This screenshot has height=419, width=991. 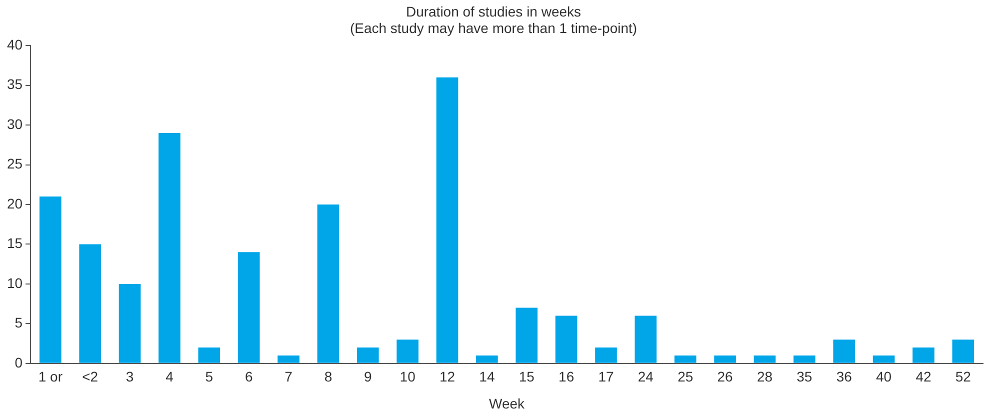 What do you see at coordinates (884, 376) in the screenshot?
I see `x-tick-label: 40` at bounding box center [884, 376].